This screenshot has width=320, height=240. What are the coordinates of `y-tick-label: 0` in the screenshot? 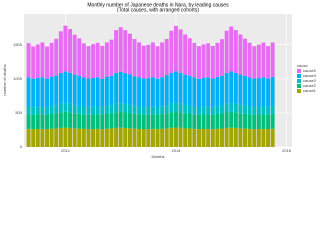 It's located at (21, 146).